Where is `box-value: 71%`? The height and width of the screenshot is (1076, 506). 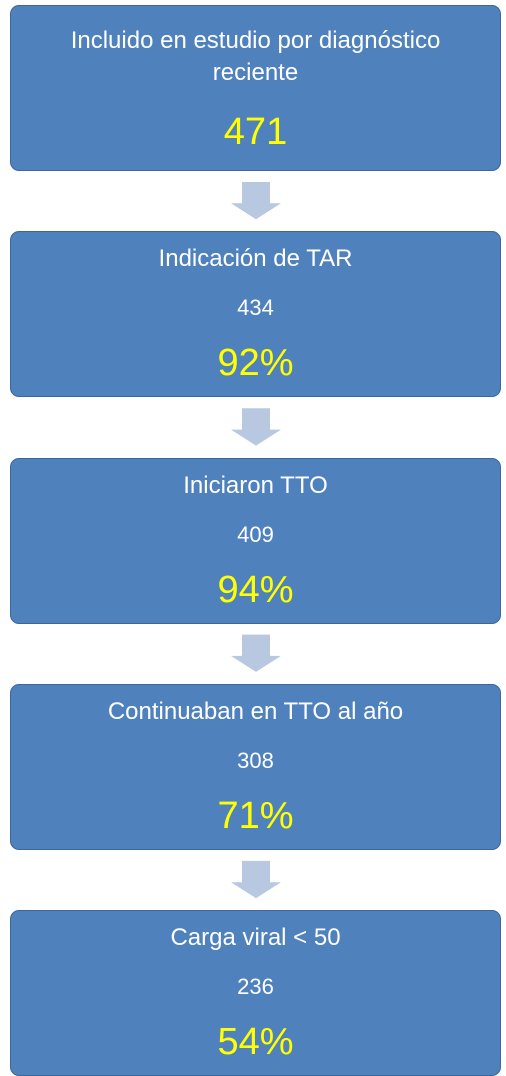 box-value: 71% is located at coordinates (255, 815).